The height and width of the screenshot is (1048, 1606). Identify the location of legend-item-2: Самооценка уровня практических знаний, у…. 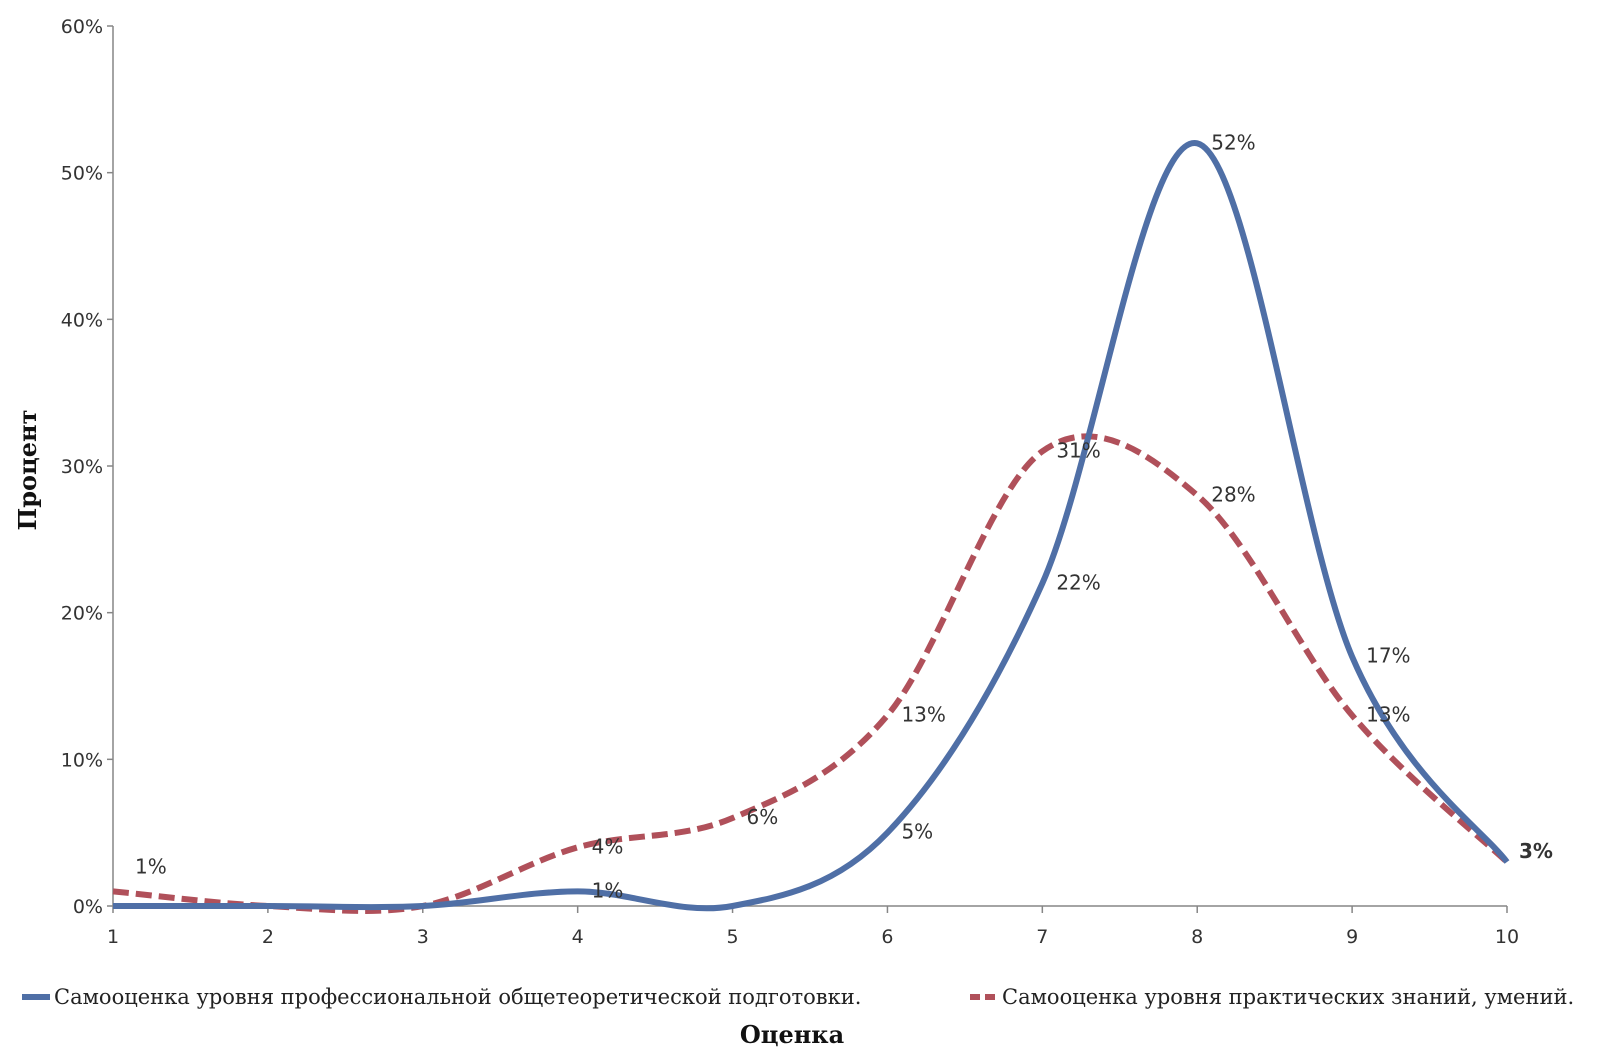
(1272, 997).